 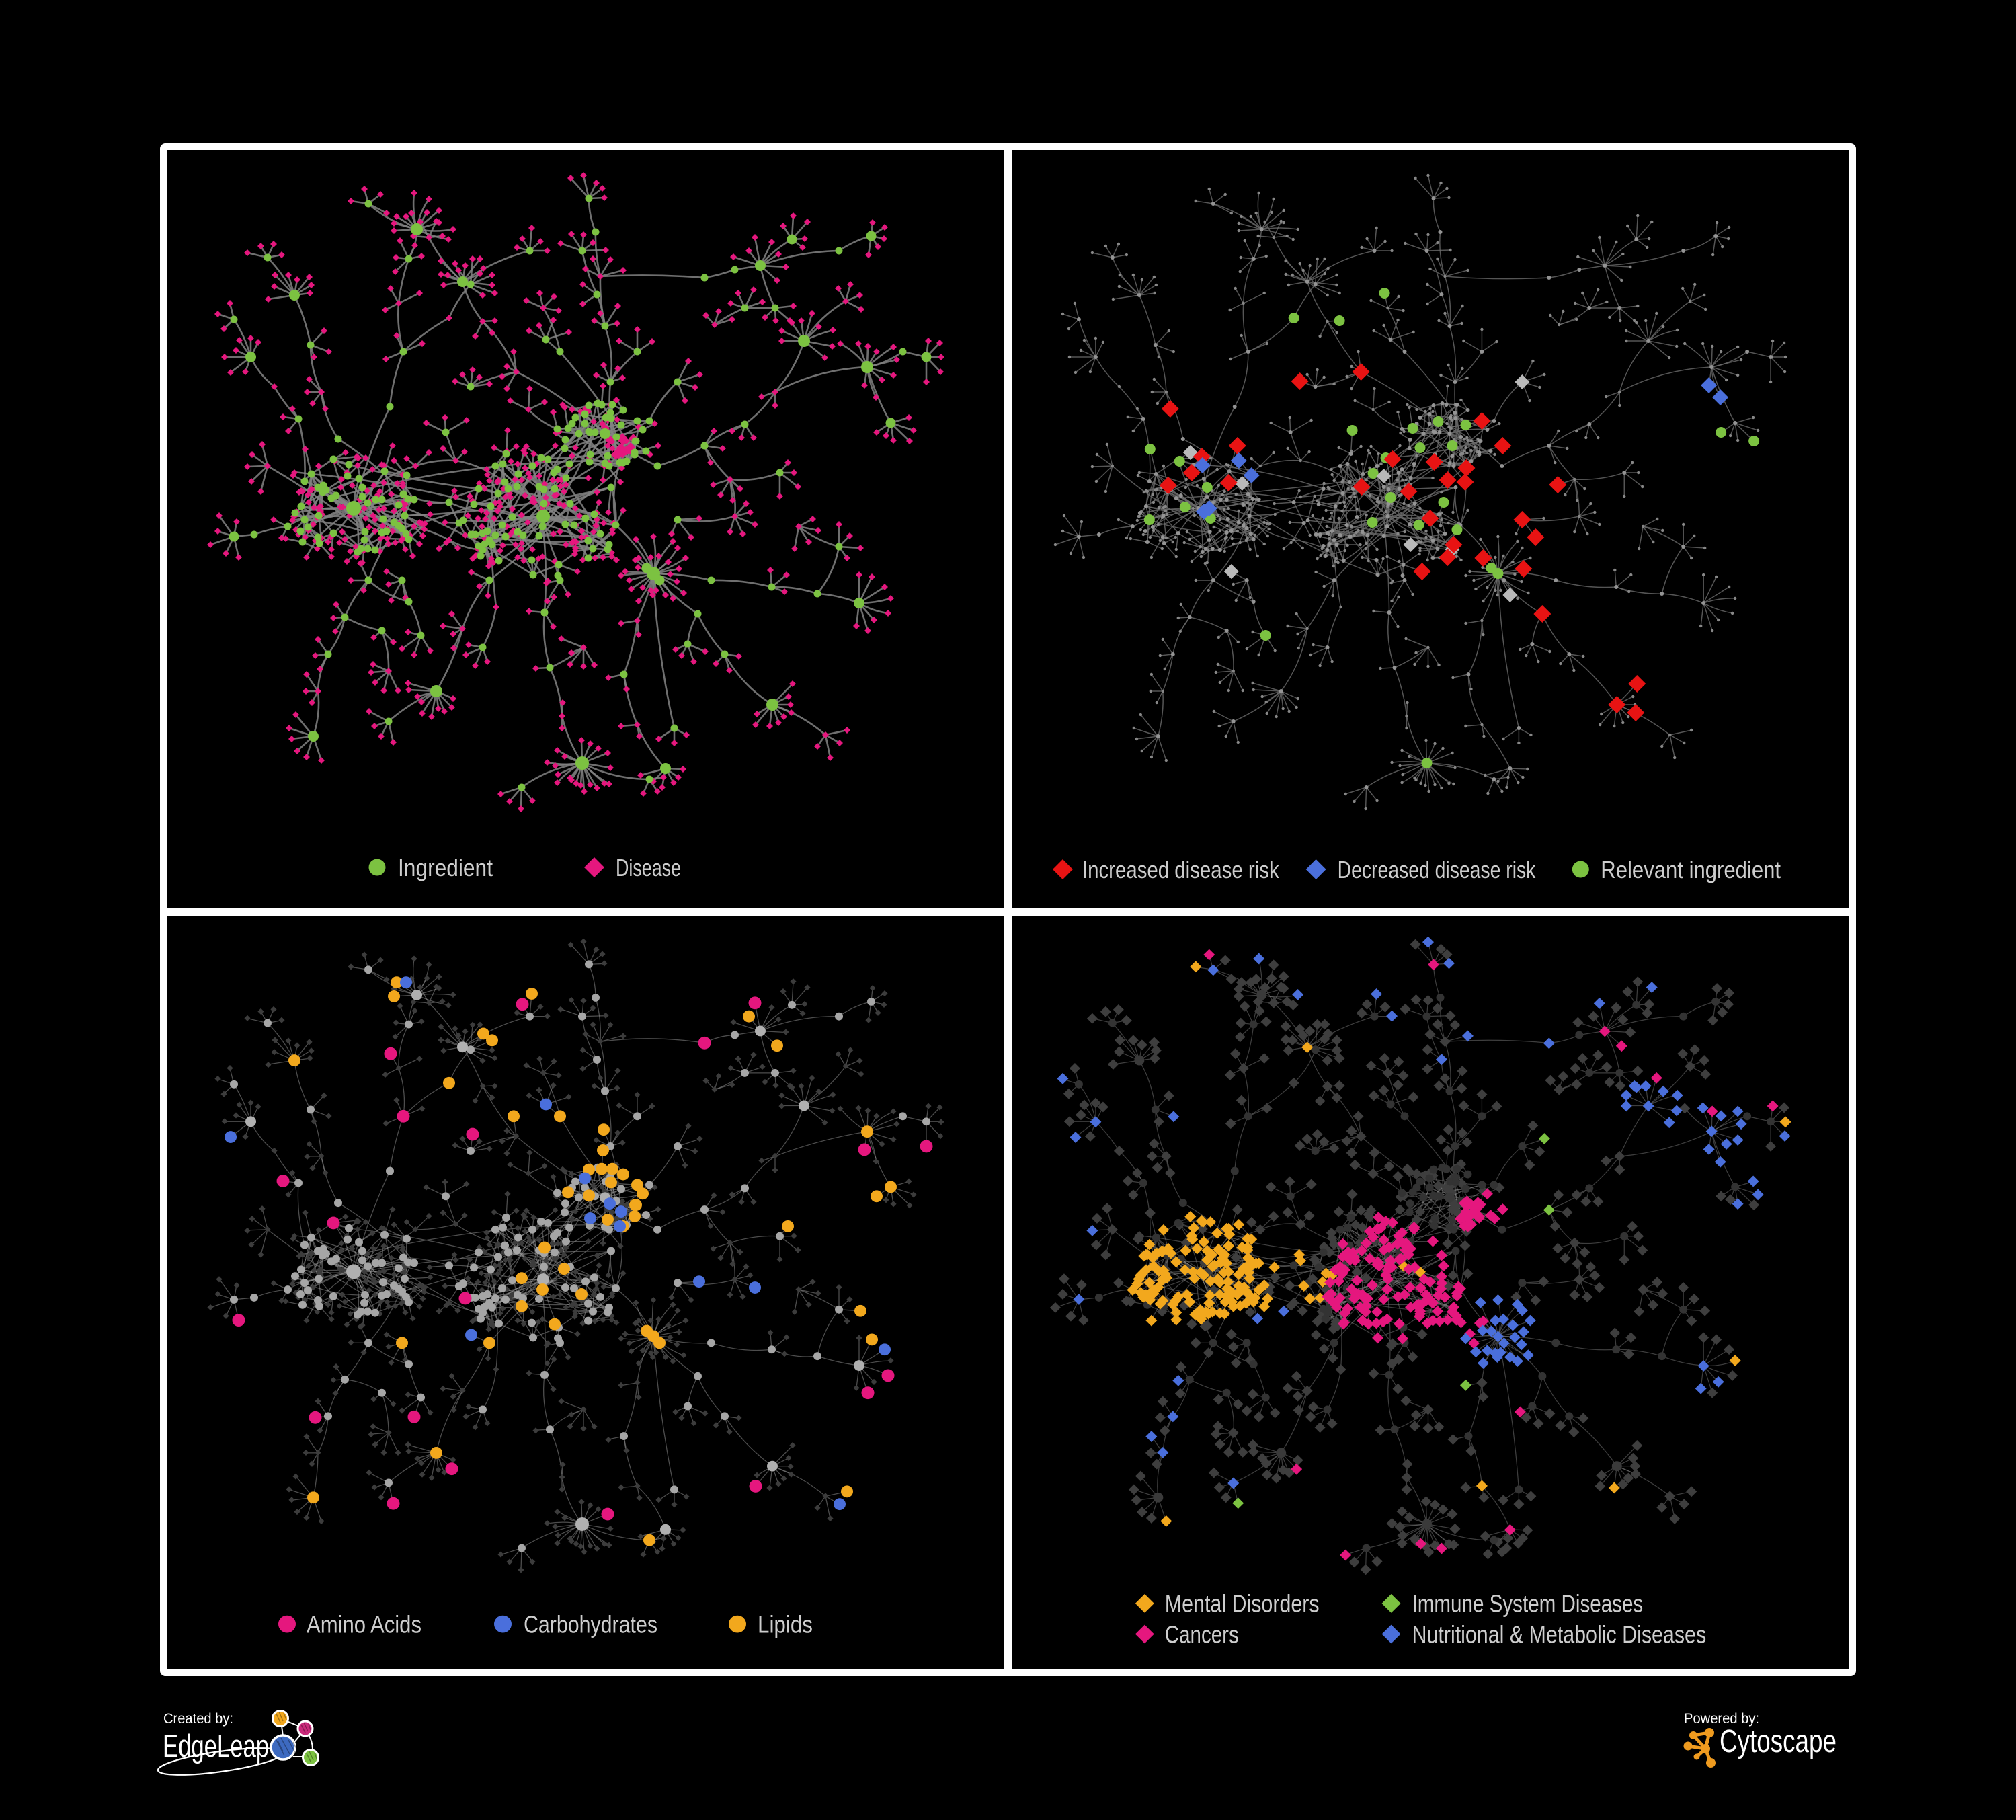 What do you see at coordinates (1559, 1634) in the screenshot?
I see `svg-text:Nutritional & Metabolic Diseas: Nutritional & Metabolic Diseases` at bounding box center [1559, 1634].